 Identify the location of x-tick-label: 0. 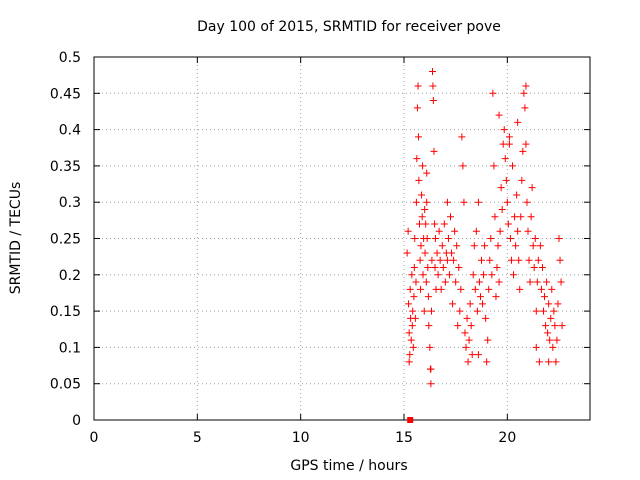
(94, 438).